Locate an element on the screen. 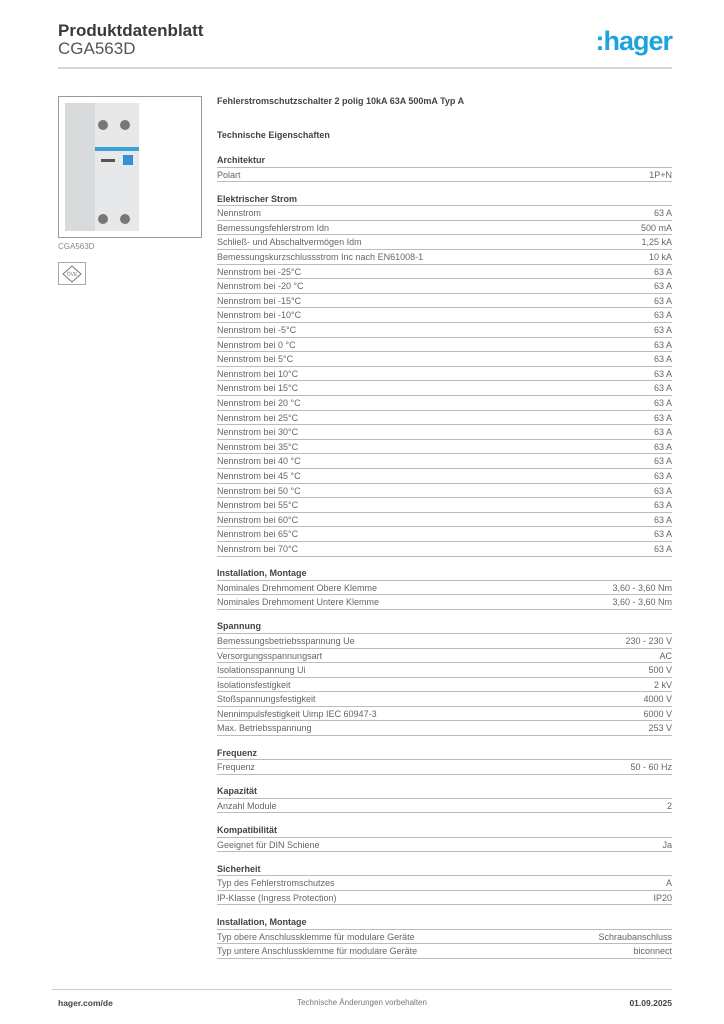  spec-row: Stoßspannungsfestigkeit 4000 V is located at coordinates (444, 699).